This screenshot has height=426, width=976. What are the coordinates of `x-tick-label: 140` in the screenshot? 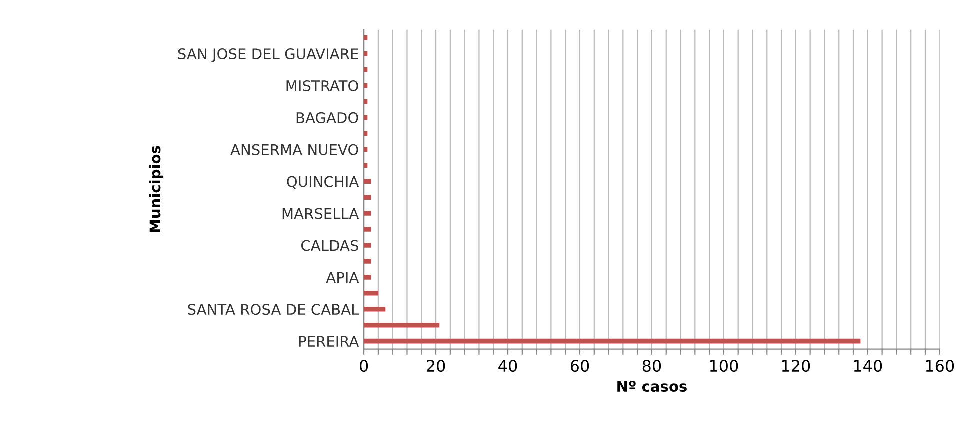 It's located at (868, 366).